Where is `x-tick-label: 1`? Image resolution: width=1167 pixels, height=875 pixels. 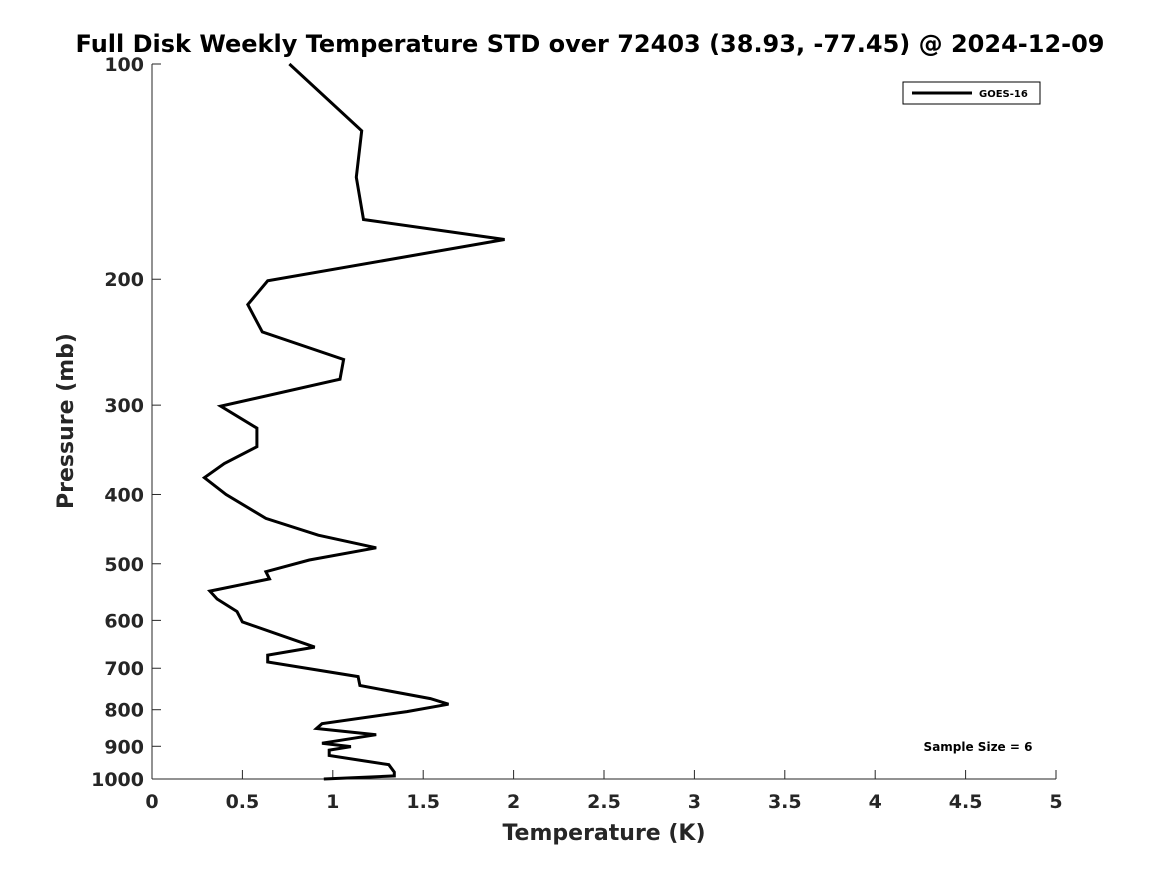
x-tick-label: 1 is located at coordinates (332, 802).